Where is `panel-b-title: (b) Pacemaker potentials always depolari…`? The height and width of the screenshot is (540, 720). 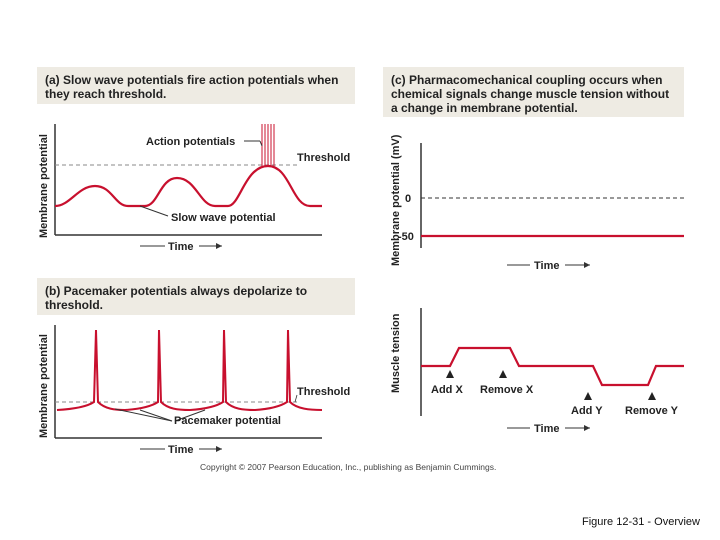 panel-b-title: (b) Pacemaker potentials always depolari… is located at coordinates (196, 296).